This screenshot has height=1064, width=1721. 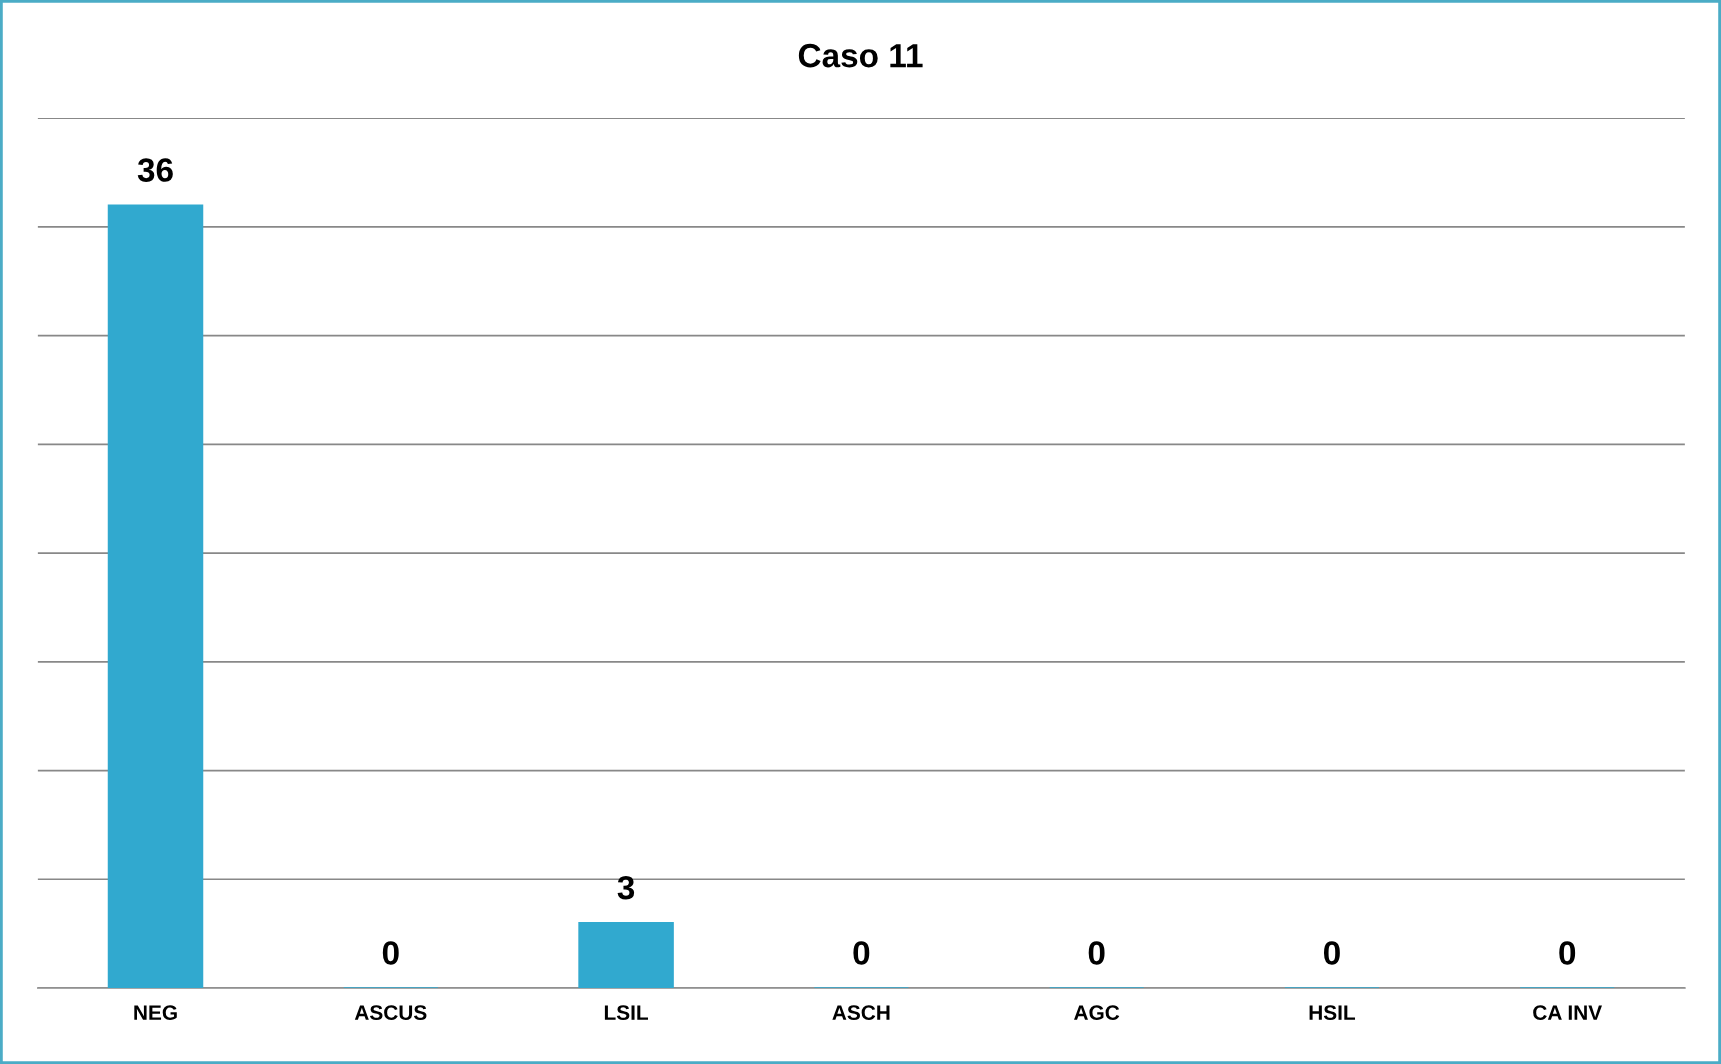 What do you see at coordinates (860, 55) in the screenshot?
I see `chart-title: Caso 11` at bounding box center [860, 55].